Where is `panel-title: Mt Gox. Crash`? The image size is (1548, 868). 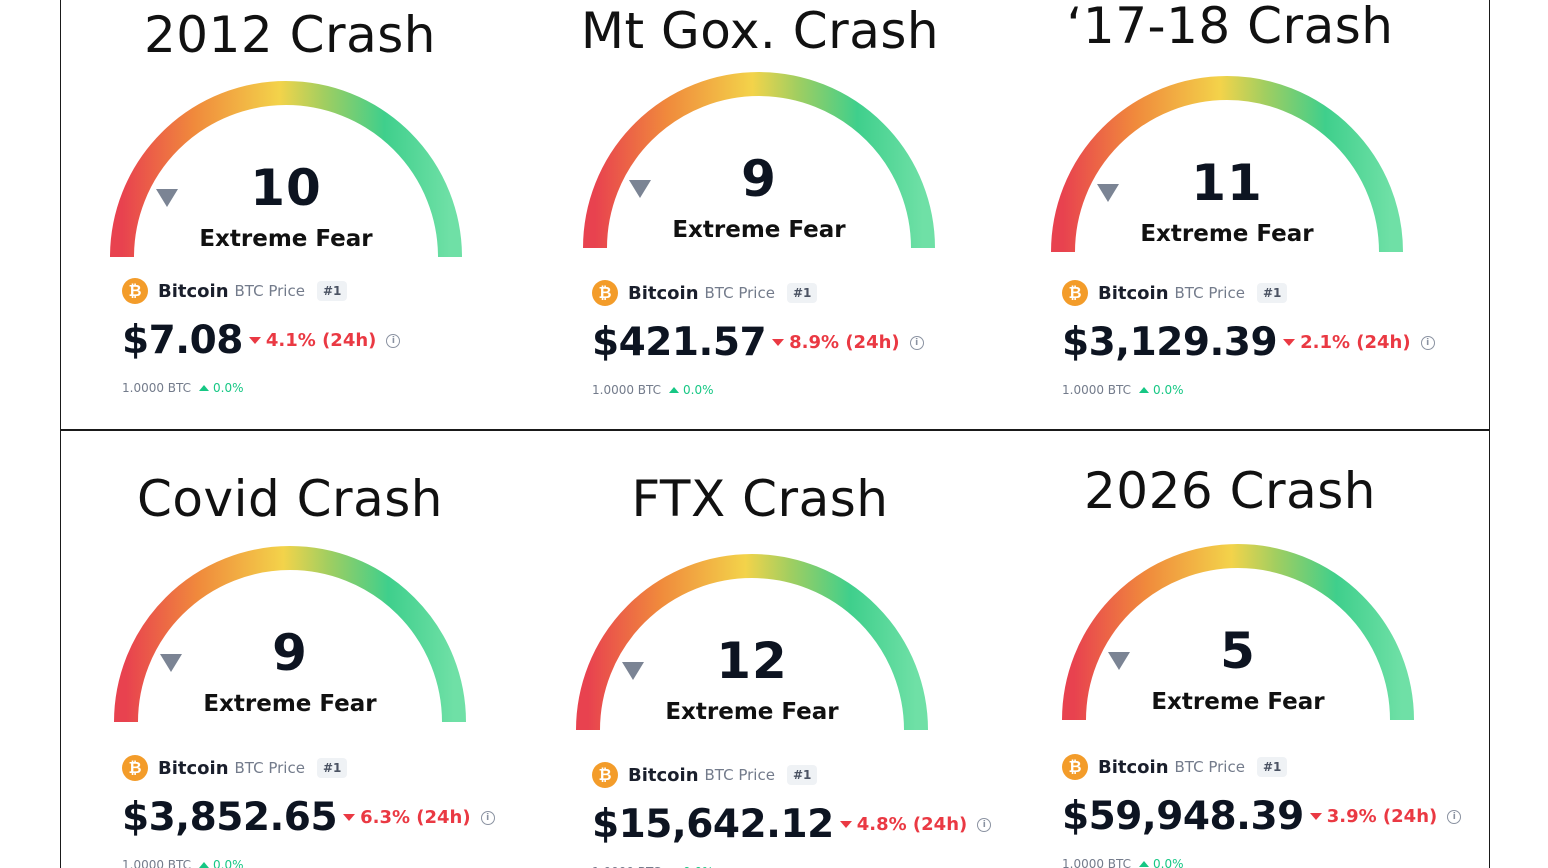 panel-title: Mt Gox. Crash is located at coordinates (760, 31).